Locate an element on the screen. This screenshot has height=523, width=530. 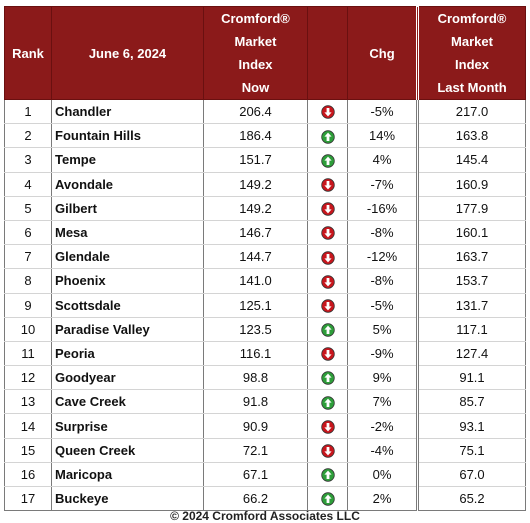
direction-header is located at coordinates (327, 53).